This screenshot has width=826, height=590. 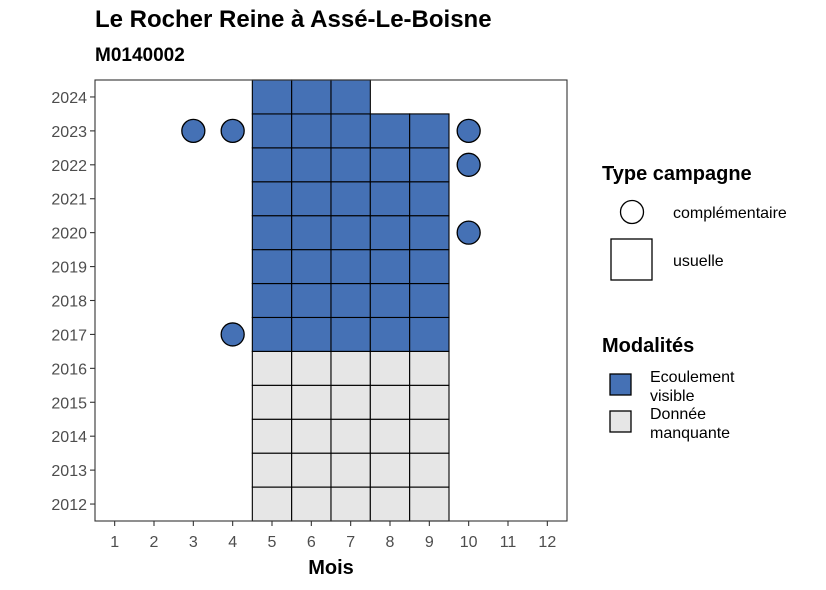 I want to click on x-tick-label-3: 3, so click(x=193, y=542).